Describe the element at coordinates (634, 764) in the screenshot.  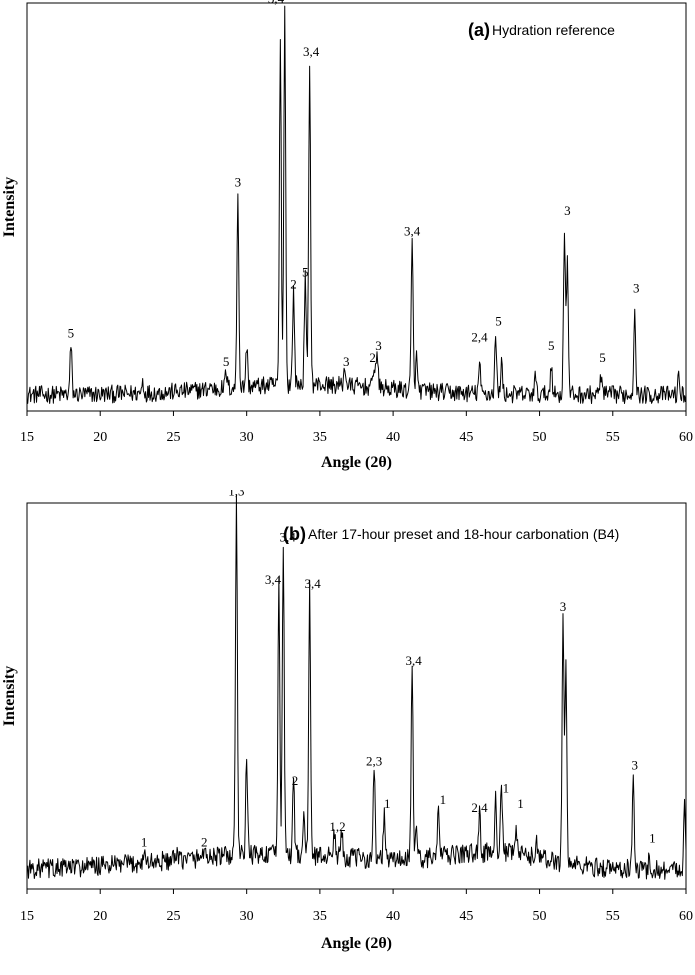
I see `peak-label-b-16: 3` at that location.